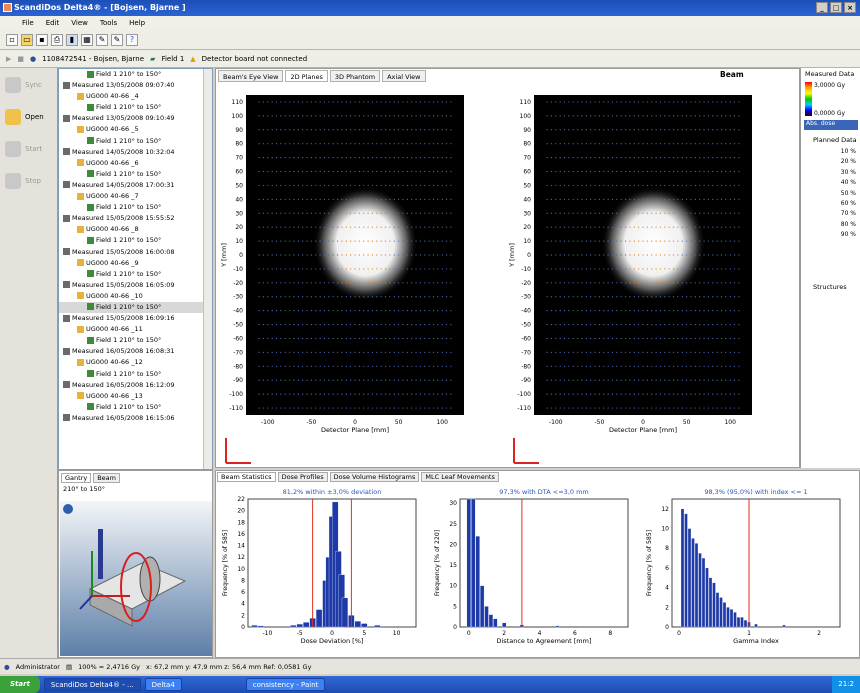 The image size is (860, 693). What do you see at coordinates (355, 76) in the screenshot?
I see `tab-3d-phantom: 3D Phantom` at bounding box center [355, 76].